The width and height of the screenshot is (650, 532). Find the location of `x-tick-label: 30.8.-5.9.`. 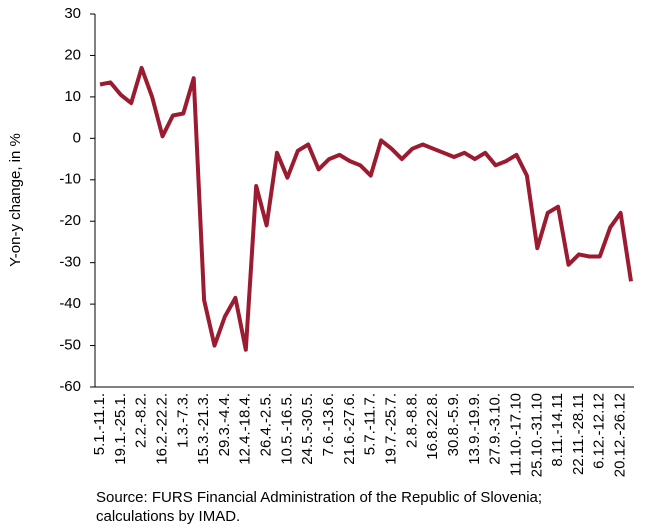

x-tick-label: 30.8.-5.9. is located at coordinates (453, 424).